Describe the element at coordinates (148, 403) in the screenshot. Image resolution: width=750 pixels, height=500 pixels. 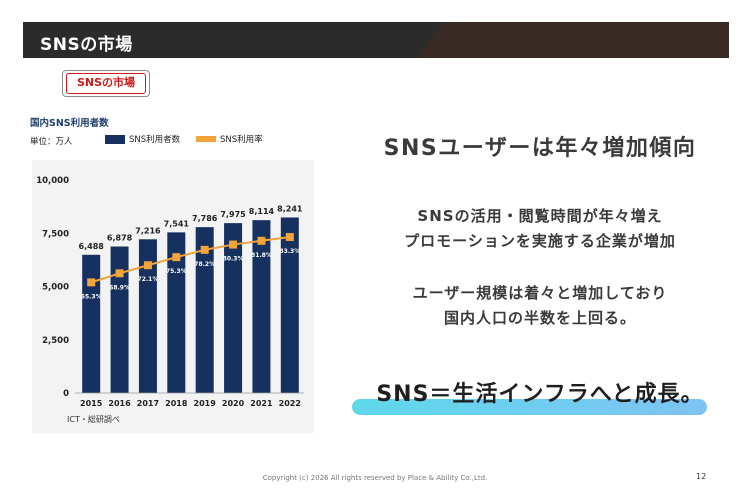
I see `x-tick-label: 2017` at that location.